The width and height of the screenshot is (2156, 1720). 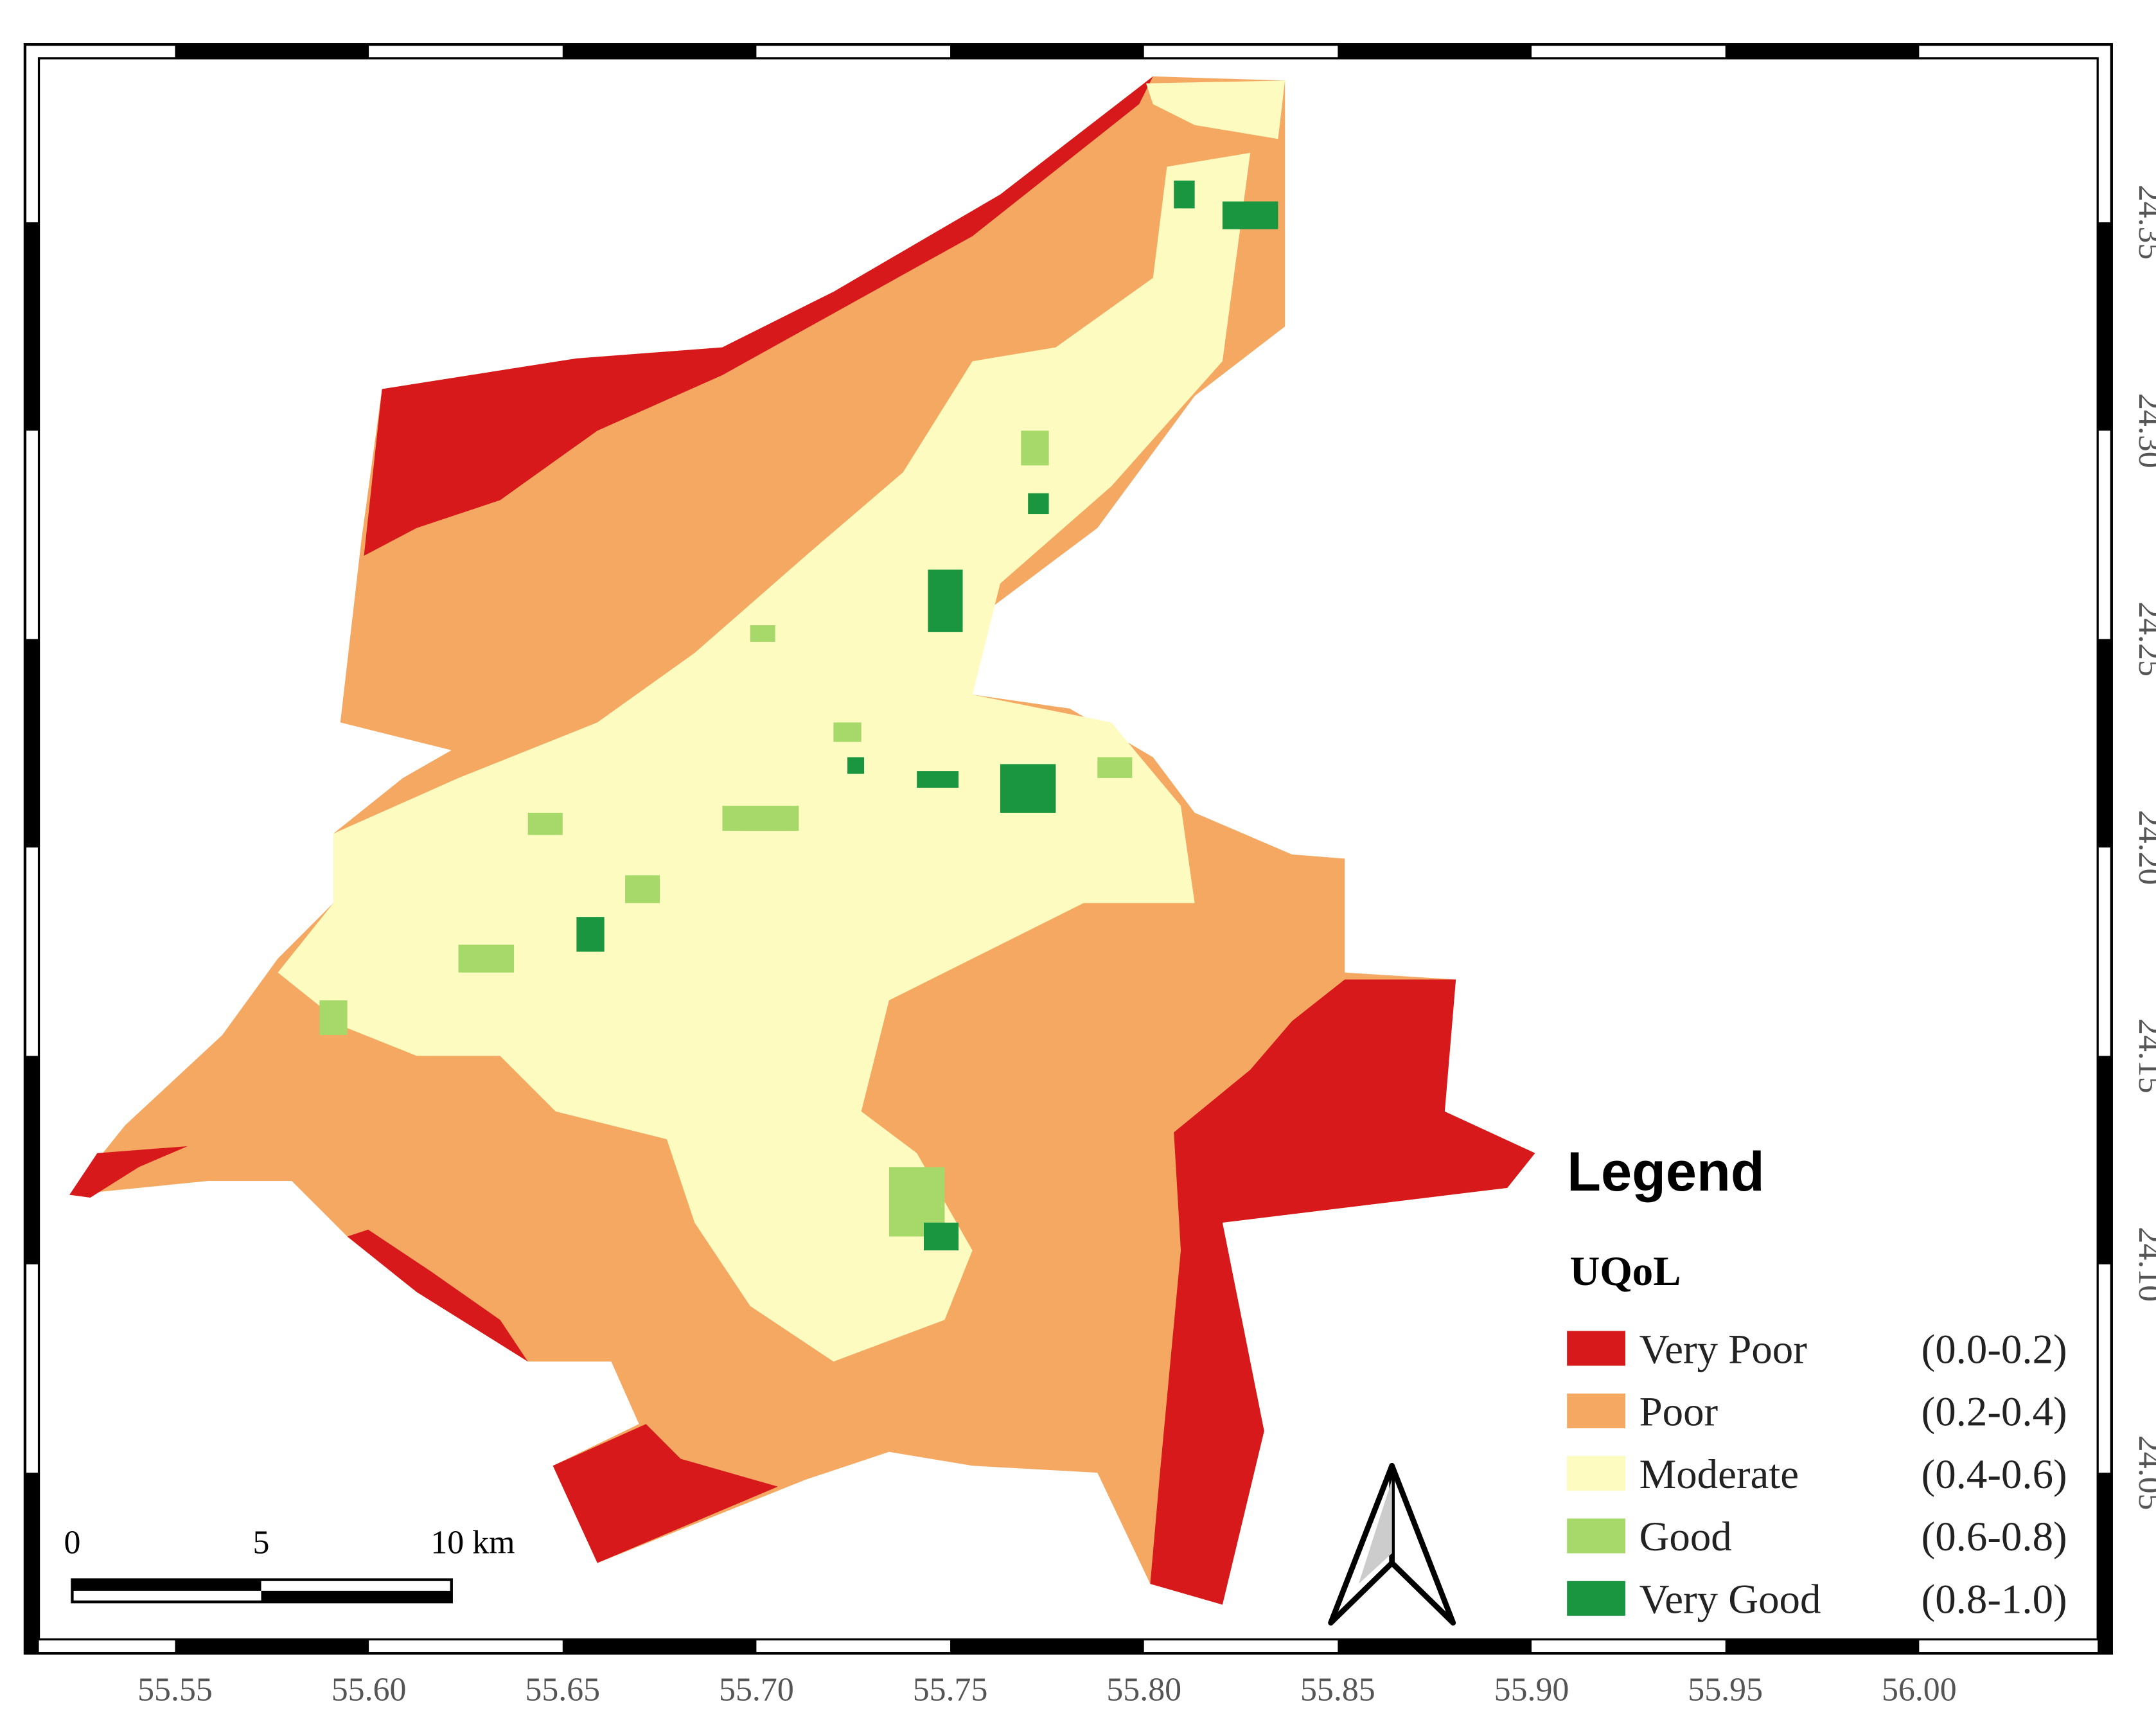 I want to click on scale-bar-label: 5, so click(x=261, y=1543).